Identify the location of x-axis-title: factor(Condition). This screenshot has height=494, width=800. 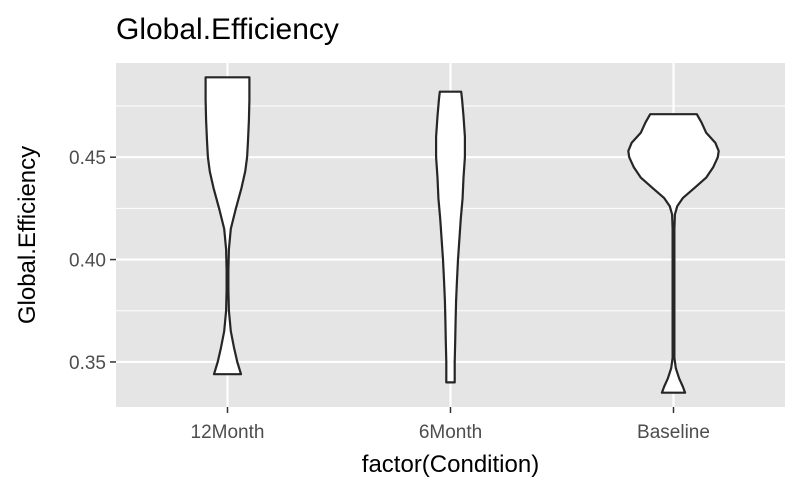
(450, 464).